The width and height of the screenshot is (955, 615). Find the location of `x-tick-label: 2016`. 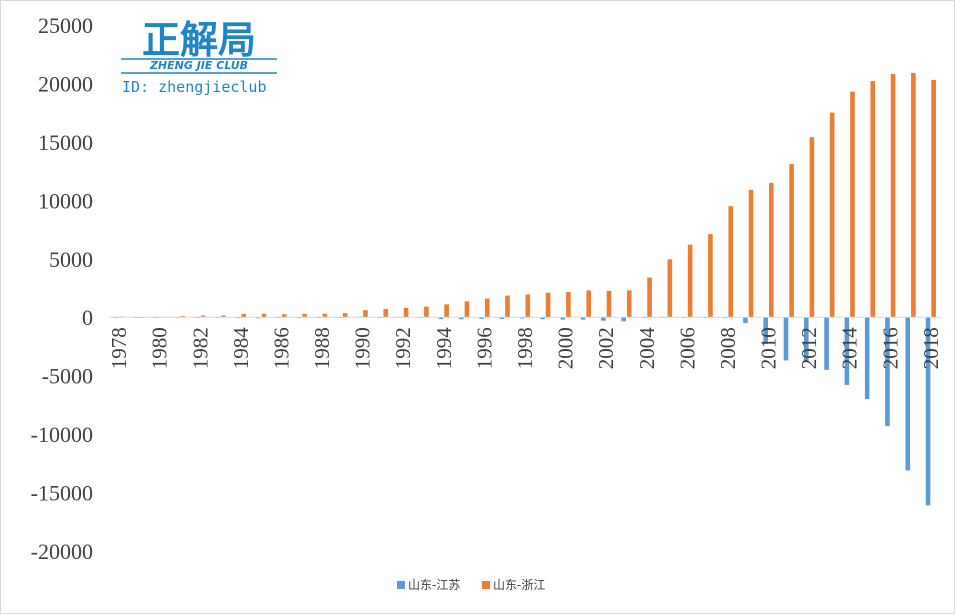

x-tick-label: 2016 is located at coordinates (890, 348).